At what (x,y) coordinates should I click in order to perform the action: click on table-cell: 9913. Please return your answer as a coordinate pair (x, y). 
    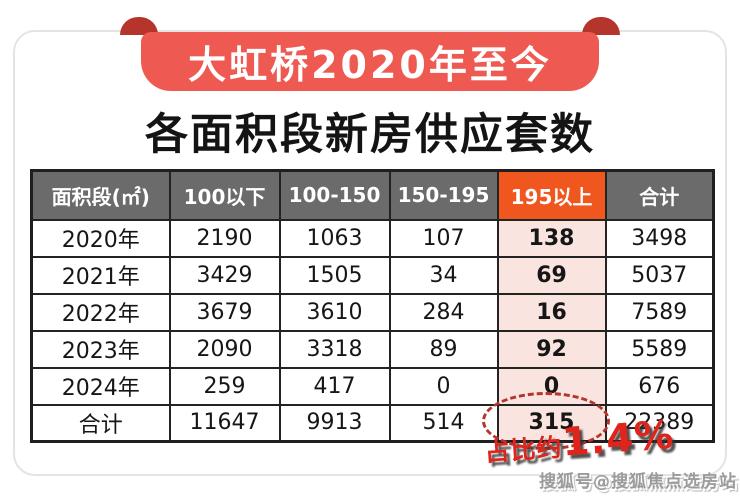
    Looking at the image, I should click on (334, 423).